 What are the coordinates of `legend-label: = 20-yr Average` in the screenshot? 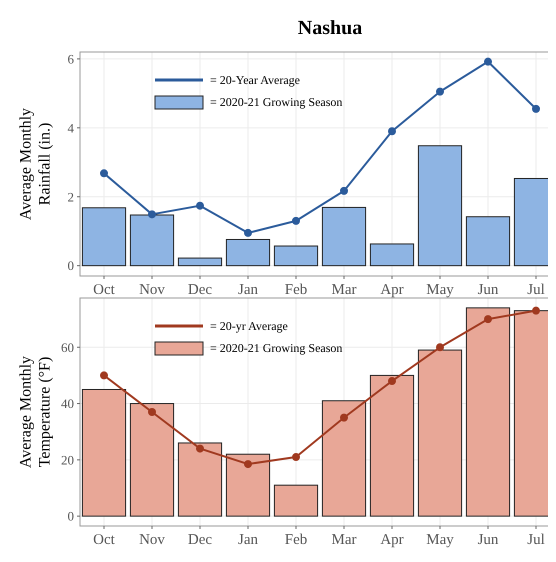 It's located at (249, 326).